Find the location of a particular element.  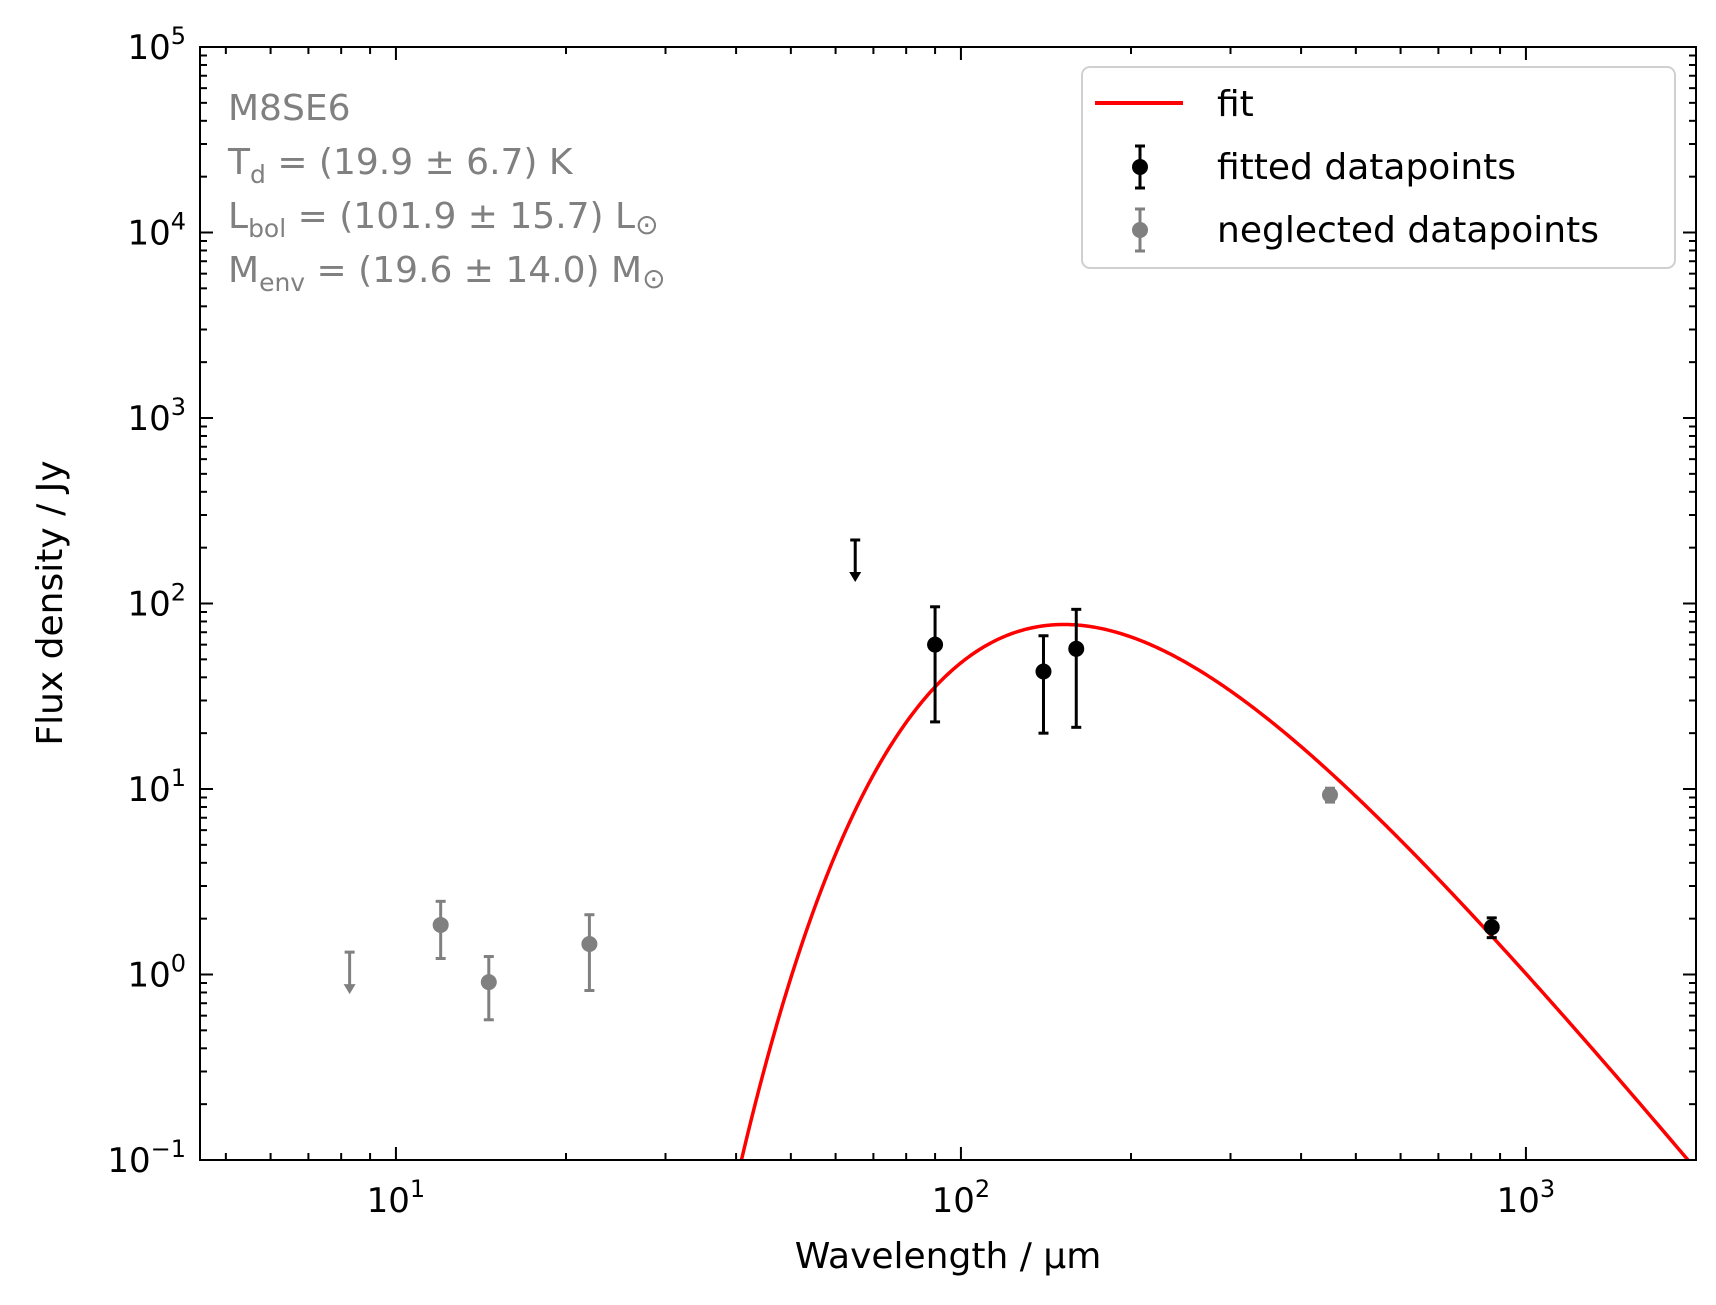

y-tick-label: 10³ is located at coordinates (156, 416).